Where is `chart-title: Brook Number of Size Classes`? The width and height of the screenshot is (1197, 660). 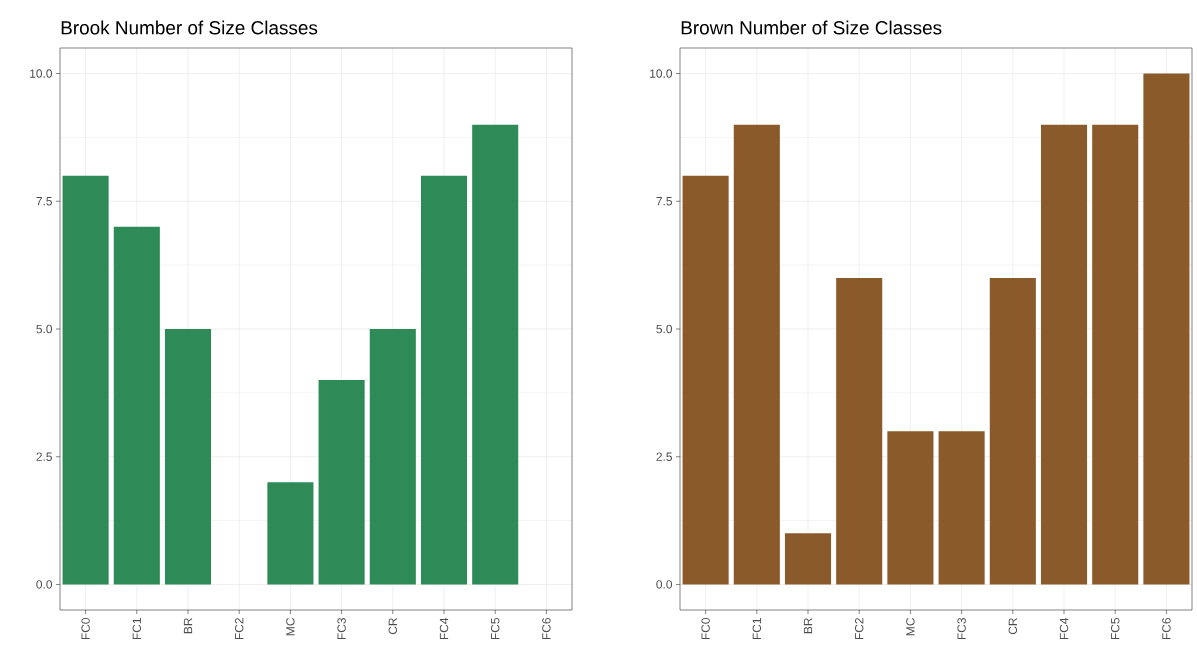
chart-title: Brook Number of Size Classes is located at coordinates (189, 27).